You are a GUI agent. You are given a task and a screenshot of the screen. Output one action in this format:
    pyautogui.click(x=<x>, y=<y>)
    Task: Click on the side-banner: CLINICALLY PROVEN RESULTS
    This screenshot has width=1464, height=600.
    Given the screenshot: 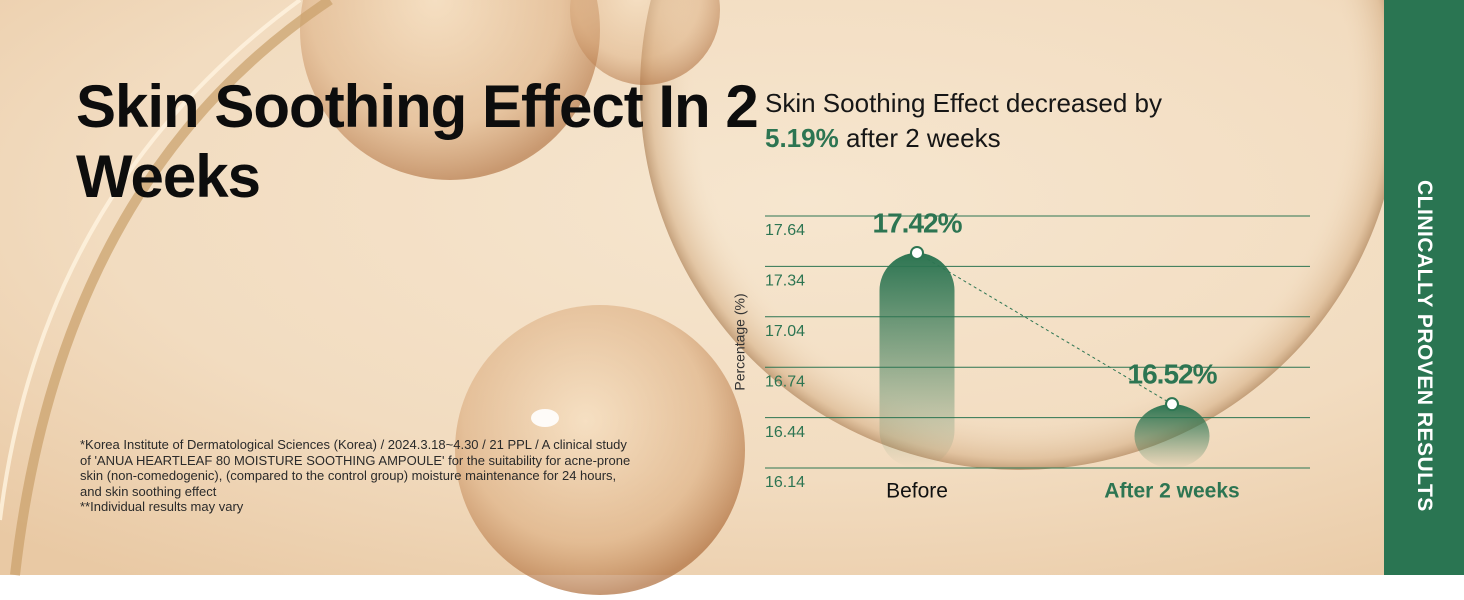 What is the action you would take?
    pyautogui.click(x=1424, y=287)
    